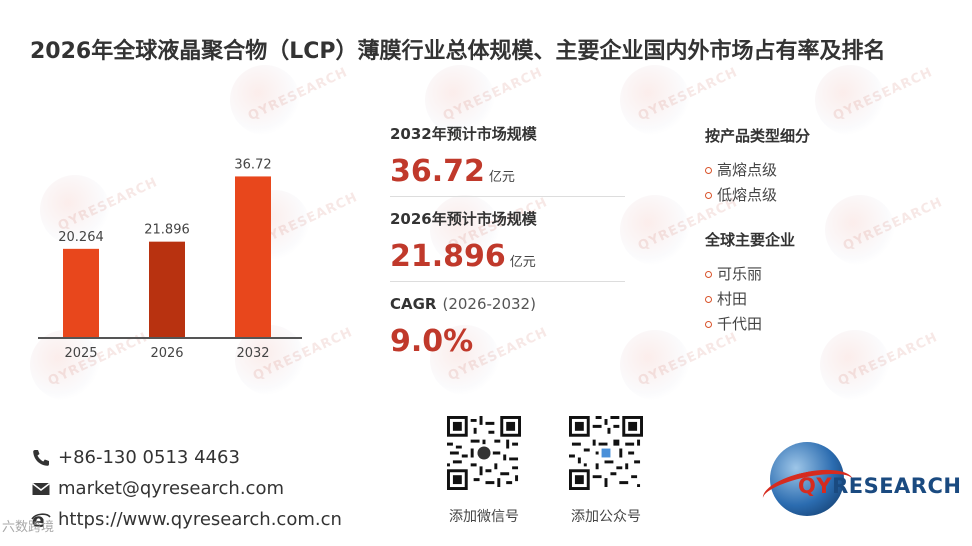 Image resolution: width=972 pixels, height=546 pixels. I want to click on list-item: 高熔点级, so click(825, 170).